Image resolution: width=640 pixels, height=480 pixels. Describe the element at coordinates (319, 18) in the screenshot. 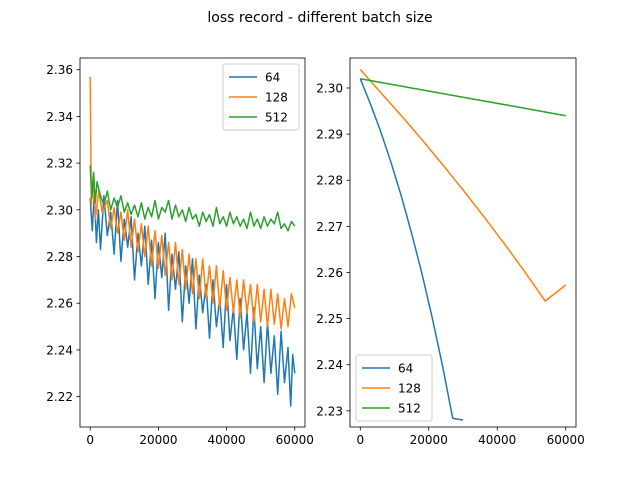

I see `figure-suptitle: loss record - different batch size` at that location.